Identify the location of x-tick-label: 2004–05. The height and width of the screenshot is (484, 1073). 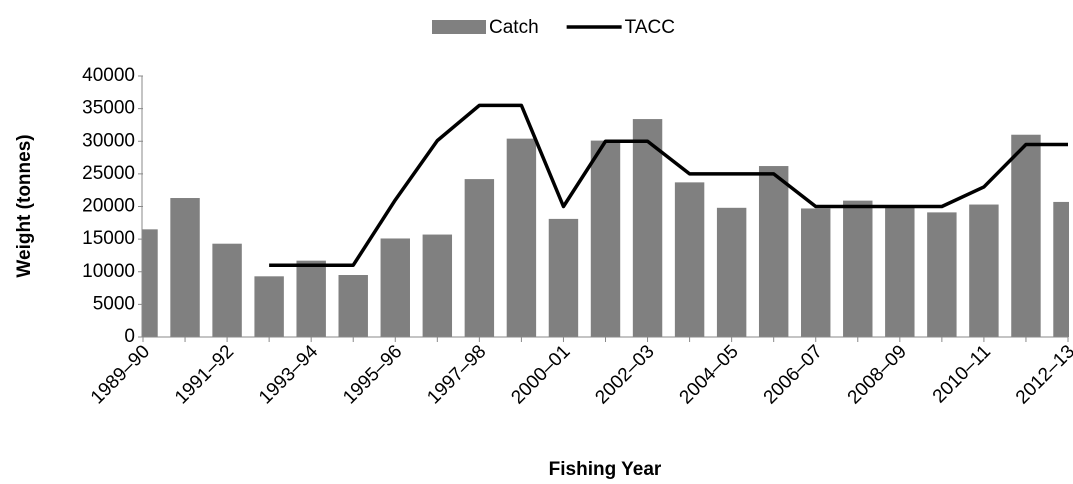
(709, 374).